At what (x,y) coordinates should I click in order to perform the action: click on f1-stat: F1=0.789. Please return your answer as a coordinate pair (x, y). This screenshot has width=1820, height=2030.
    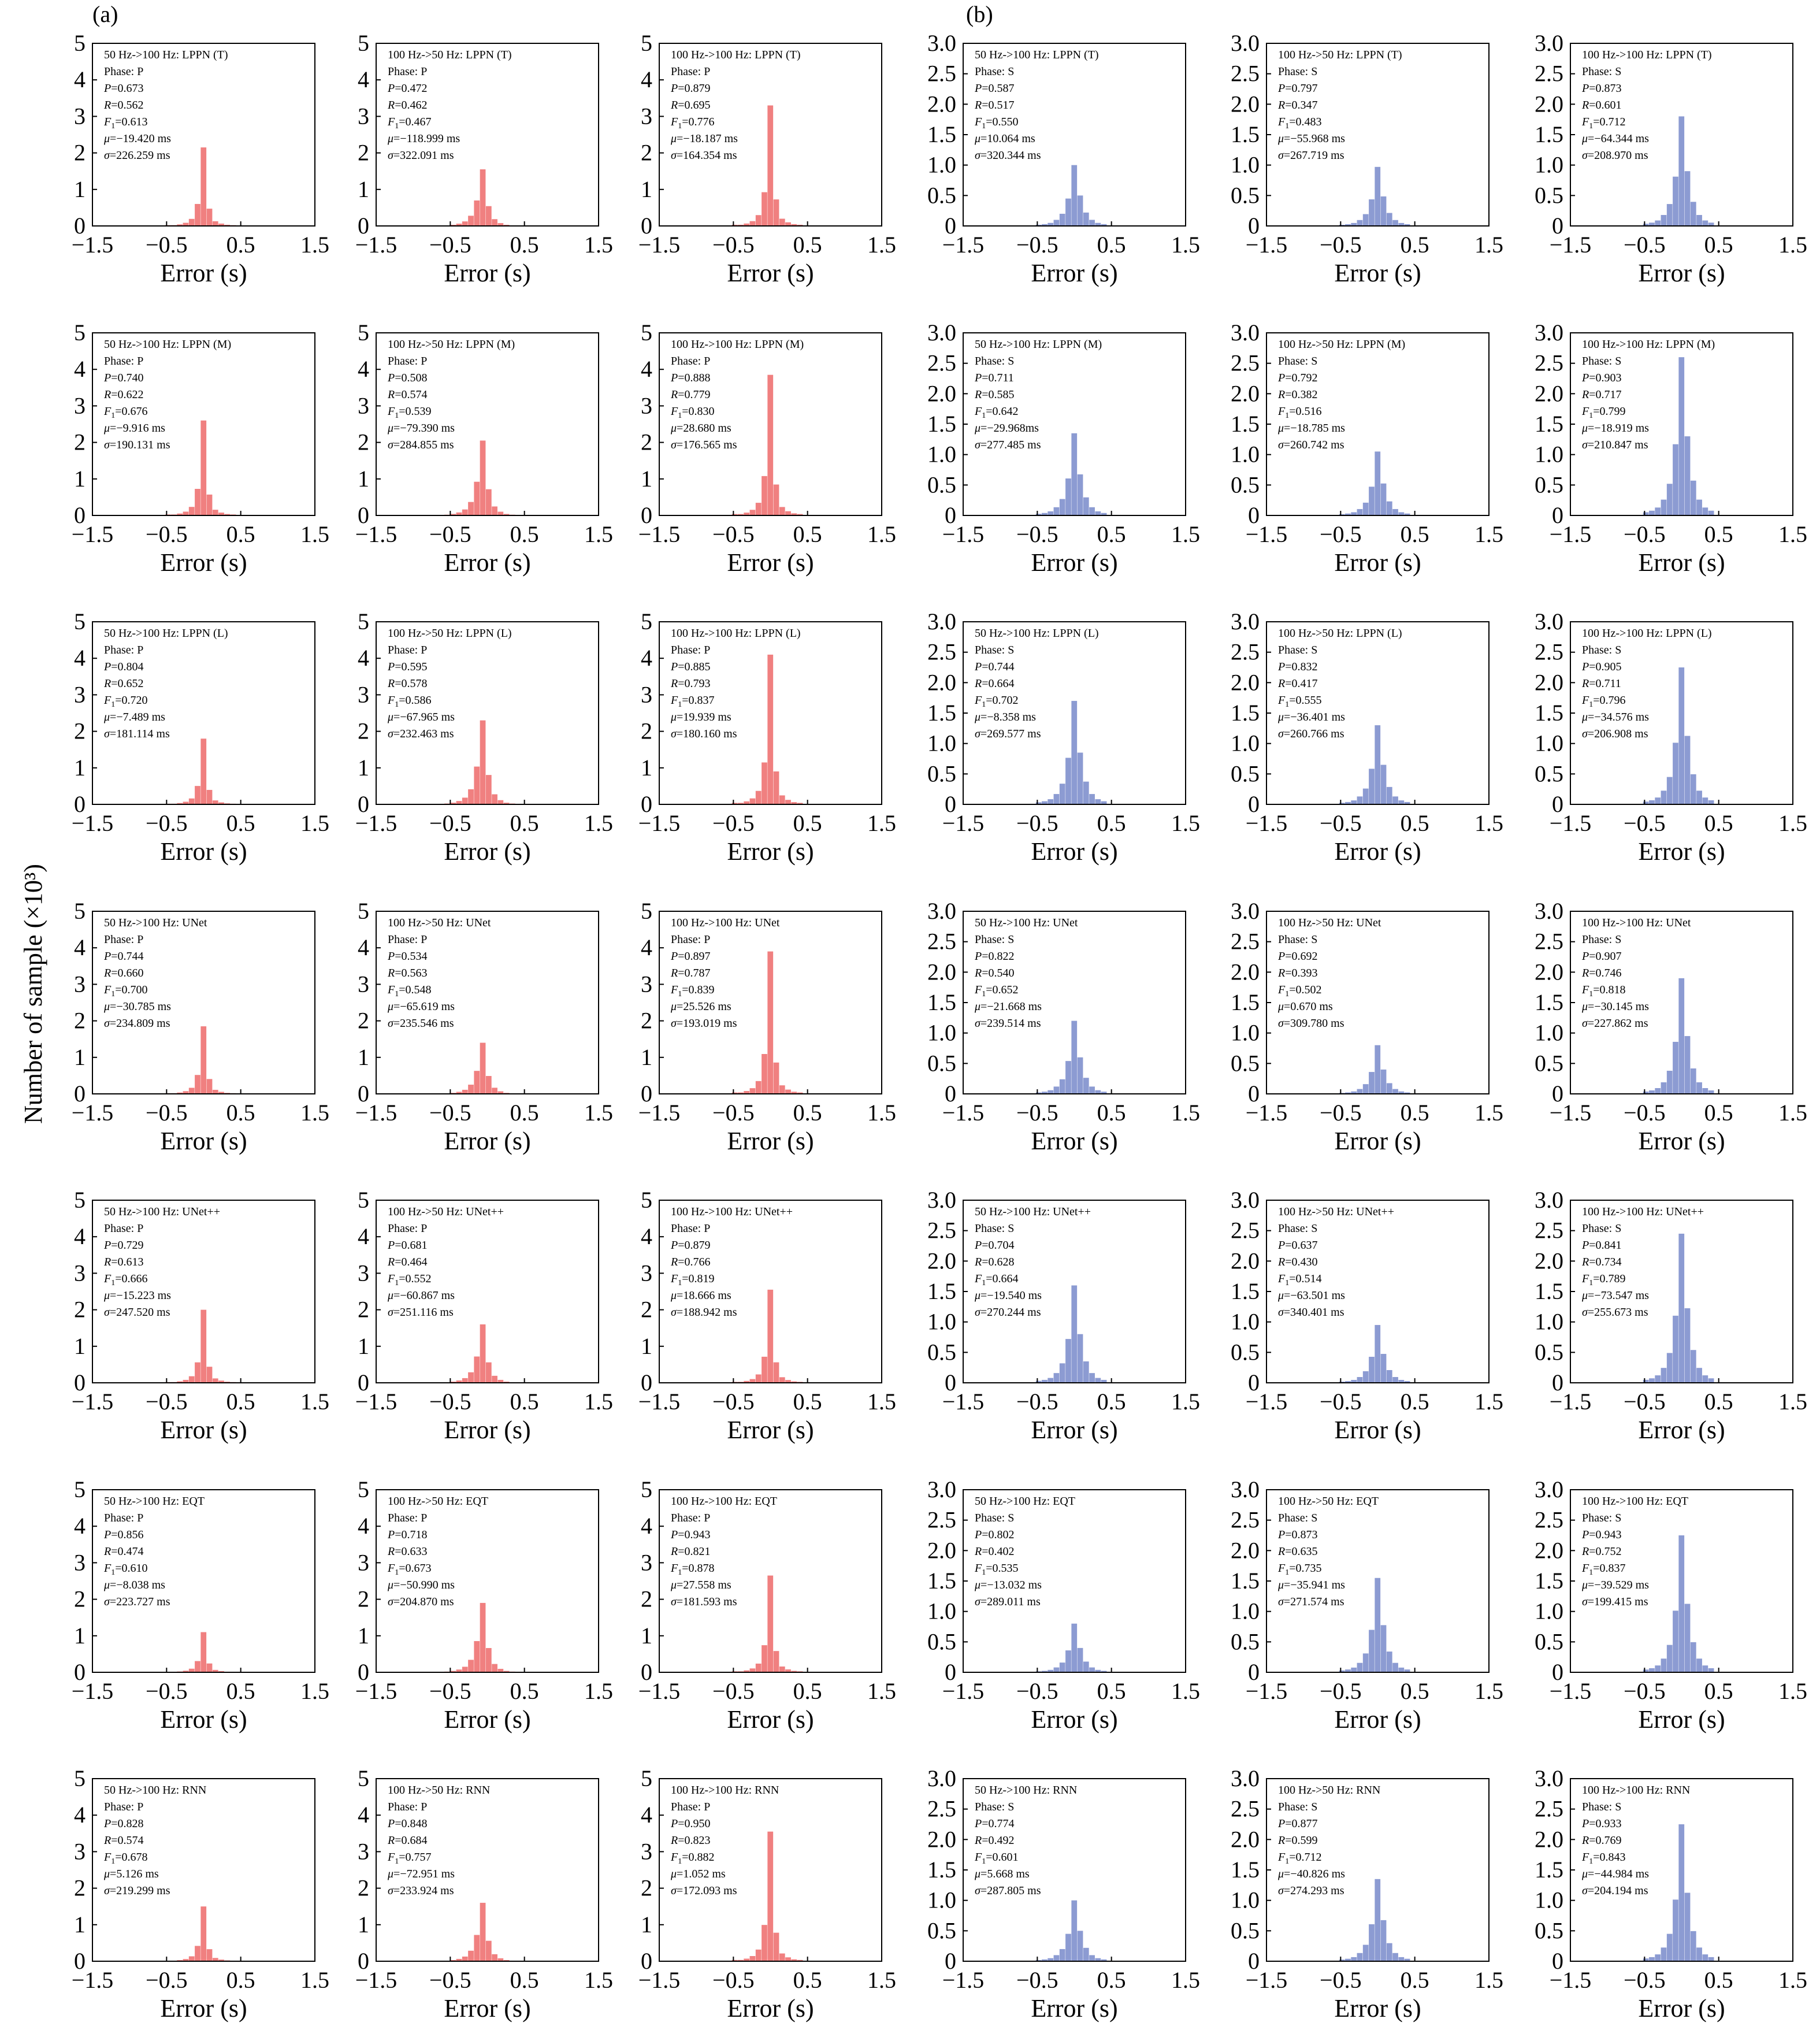
    Looking at the image, I should click on (1603, 1279).